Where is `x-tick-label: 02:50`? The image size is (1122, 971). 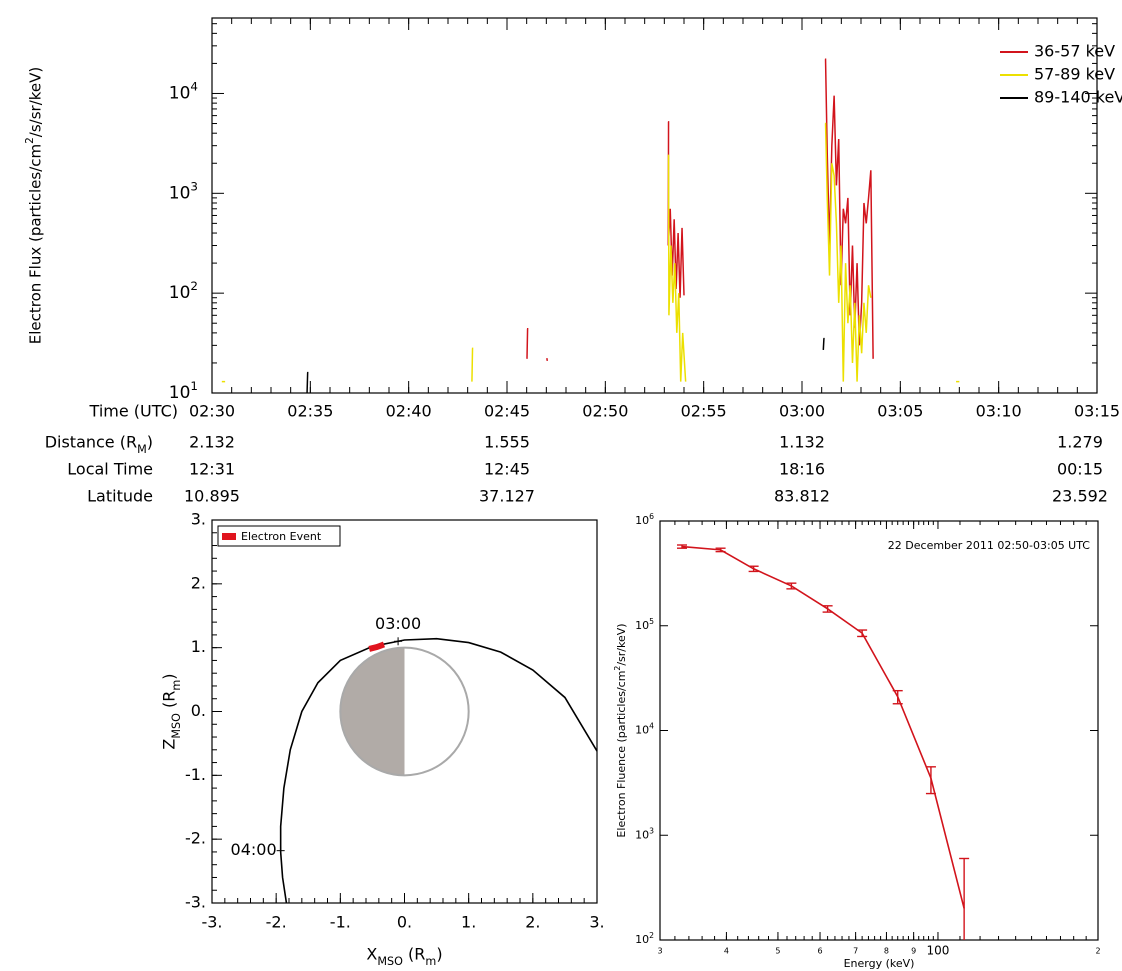 x-tick-label: 02:50 is located at coordinates (605, 411).